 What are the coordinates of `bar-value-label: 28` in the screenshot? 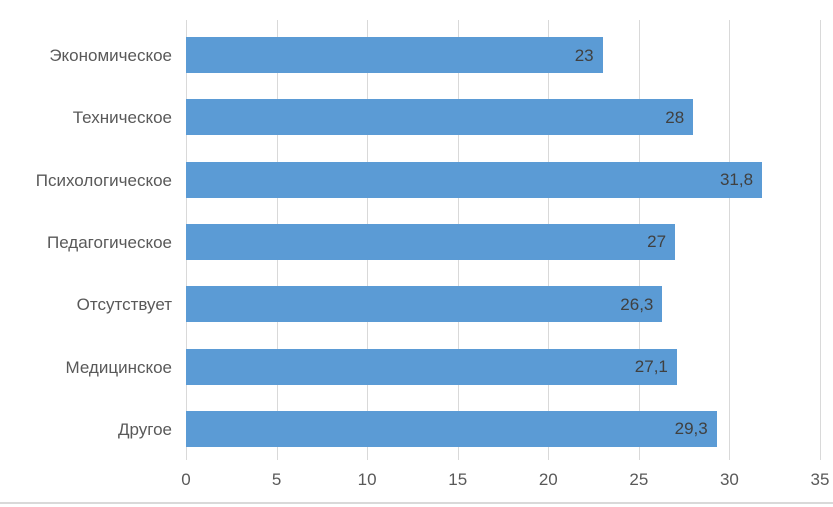 It's located at (675, 117).